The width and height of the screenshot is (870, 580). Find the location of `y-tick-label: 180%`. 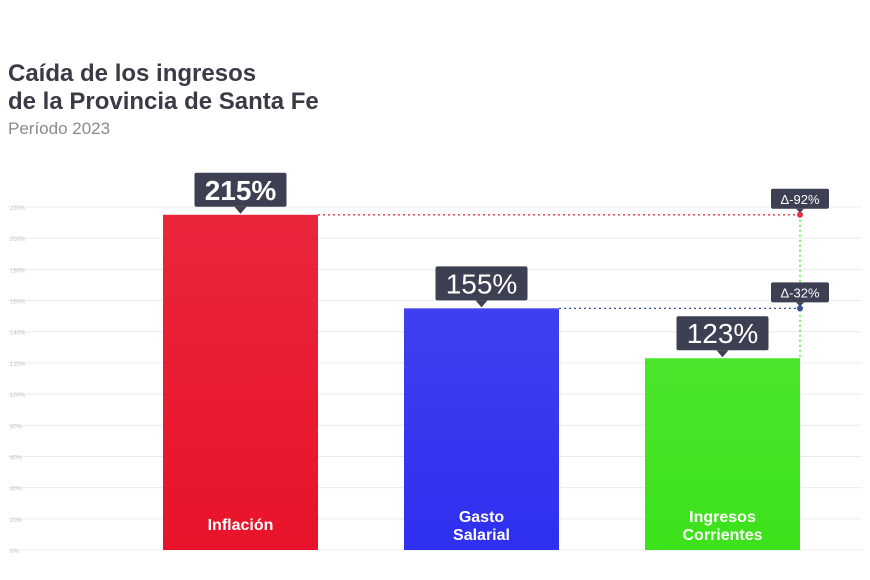

y-tick-label: 180% is located at coordinates (18, 271).